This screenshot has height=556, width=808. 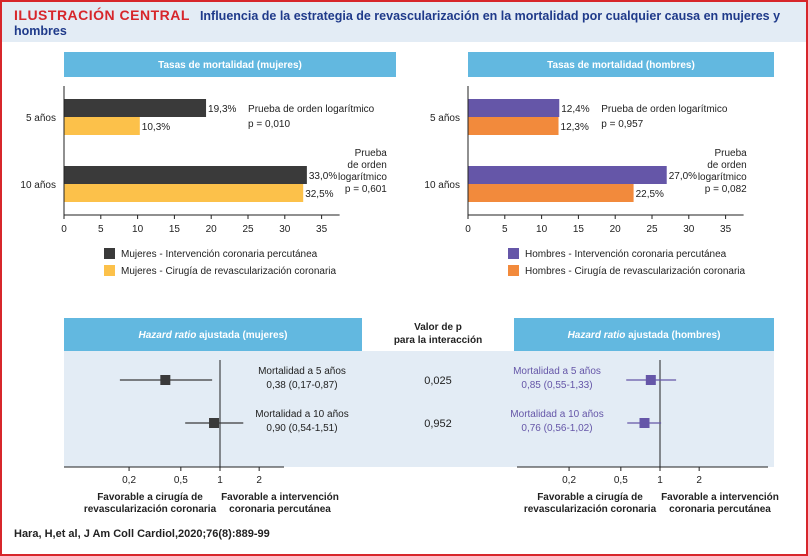 What do you see at coordinates (622, 124) in the screenshot?
I see `men-logrank-p: p = 0,957` at bounding box center [622, 124].